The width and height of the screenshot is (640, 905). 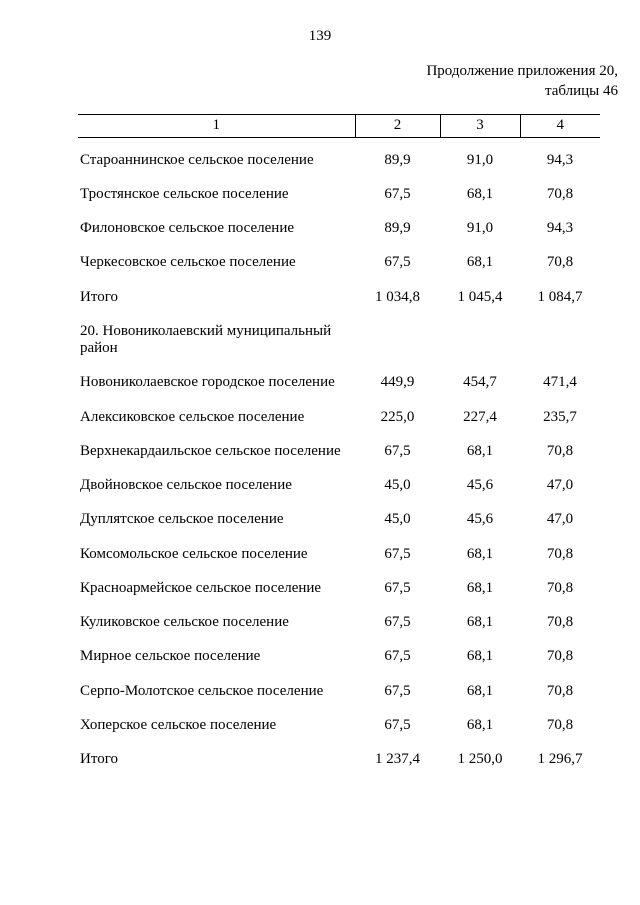 I want to click on row-value: 1 237,4, so click(x=397, y=759).